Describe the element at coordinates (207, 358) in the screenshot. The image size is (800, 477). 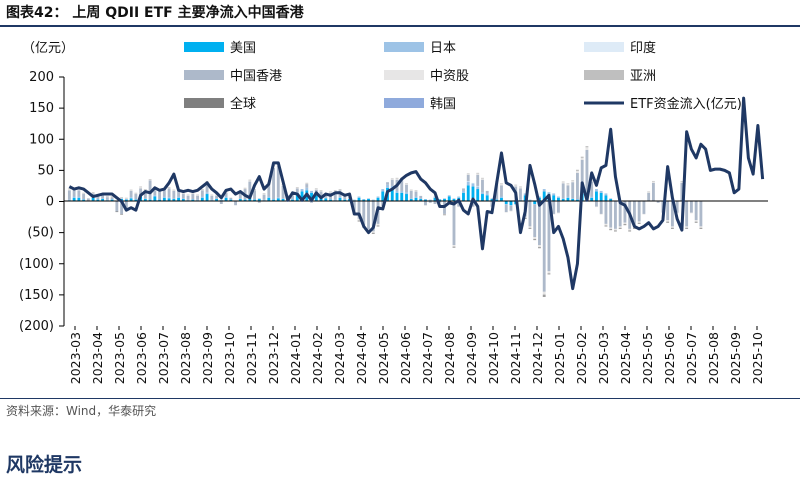
I see `x-tick-label: 2023-09` at that location.